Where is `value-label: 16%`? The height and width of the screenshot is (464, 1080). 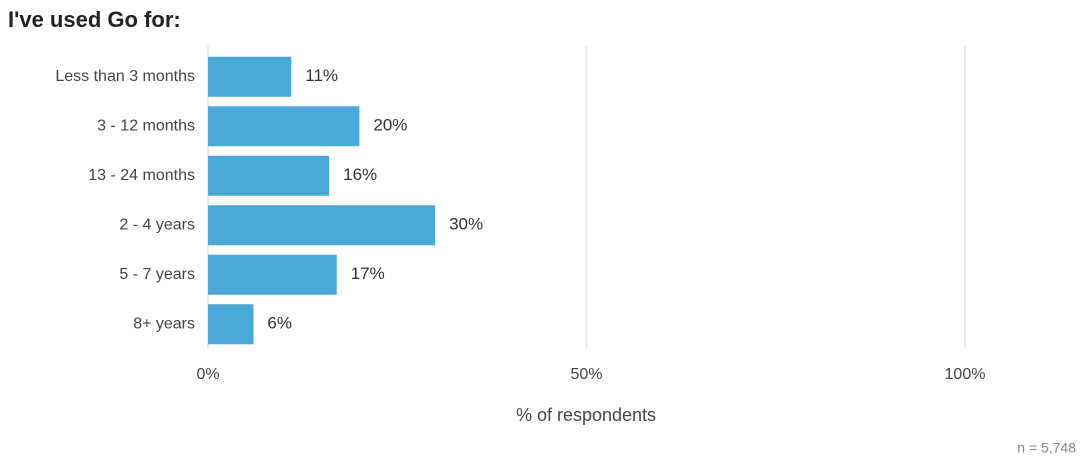
value-label: 16% is located at coordinates (360, 174).